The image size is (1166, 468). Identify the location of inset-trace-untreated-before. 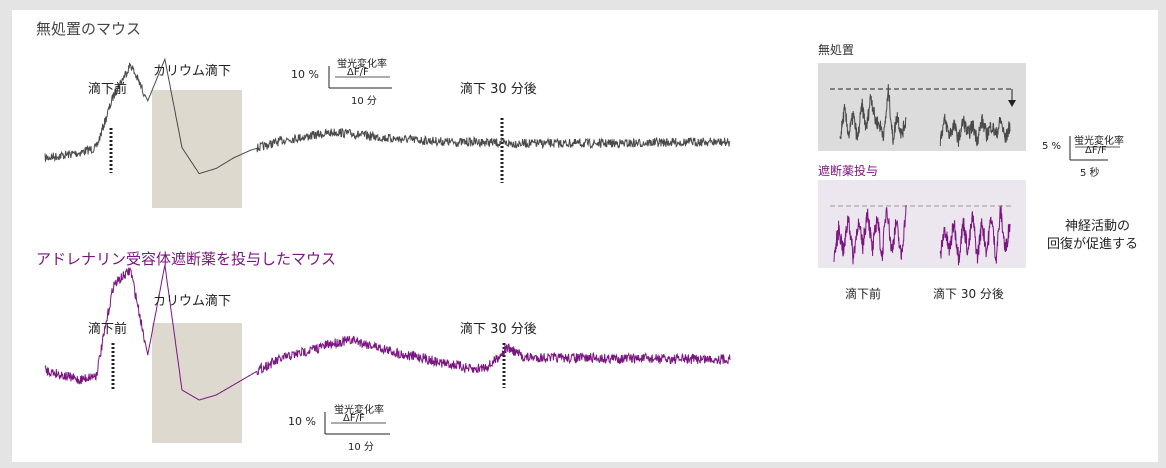
(873, 114).